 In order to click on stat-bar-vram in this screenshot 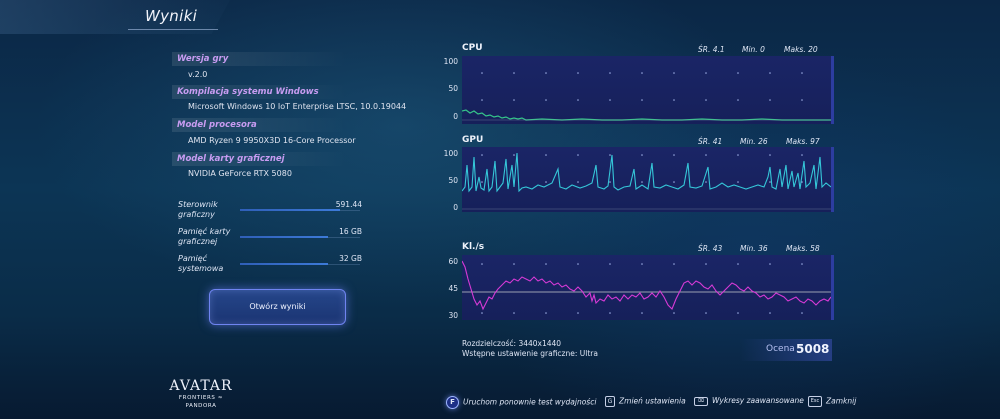, I will do `click(284, 237)`.